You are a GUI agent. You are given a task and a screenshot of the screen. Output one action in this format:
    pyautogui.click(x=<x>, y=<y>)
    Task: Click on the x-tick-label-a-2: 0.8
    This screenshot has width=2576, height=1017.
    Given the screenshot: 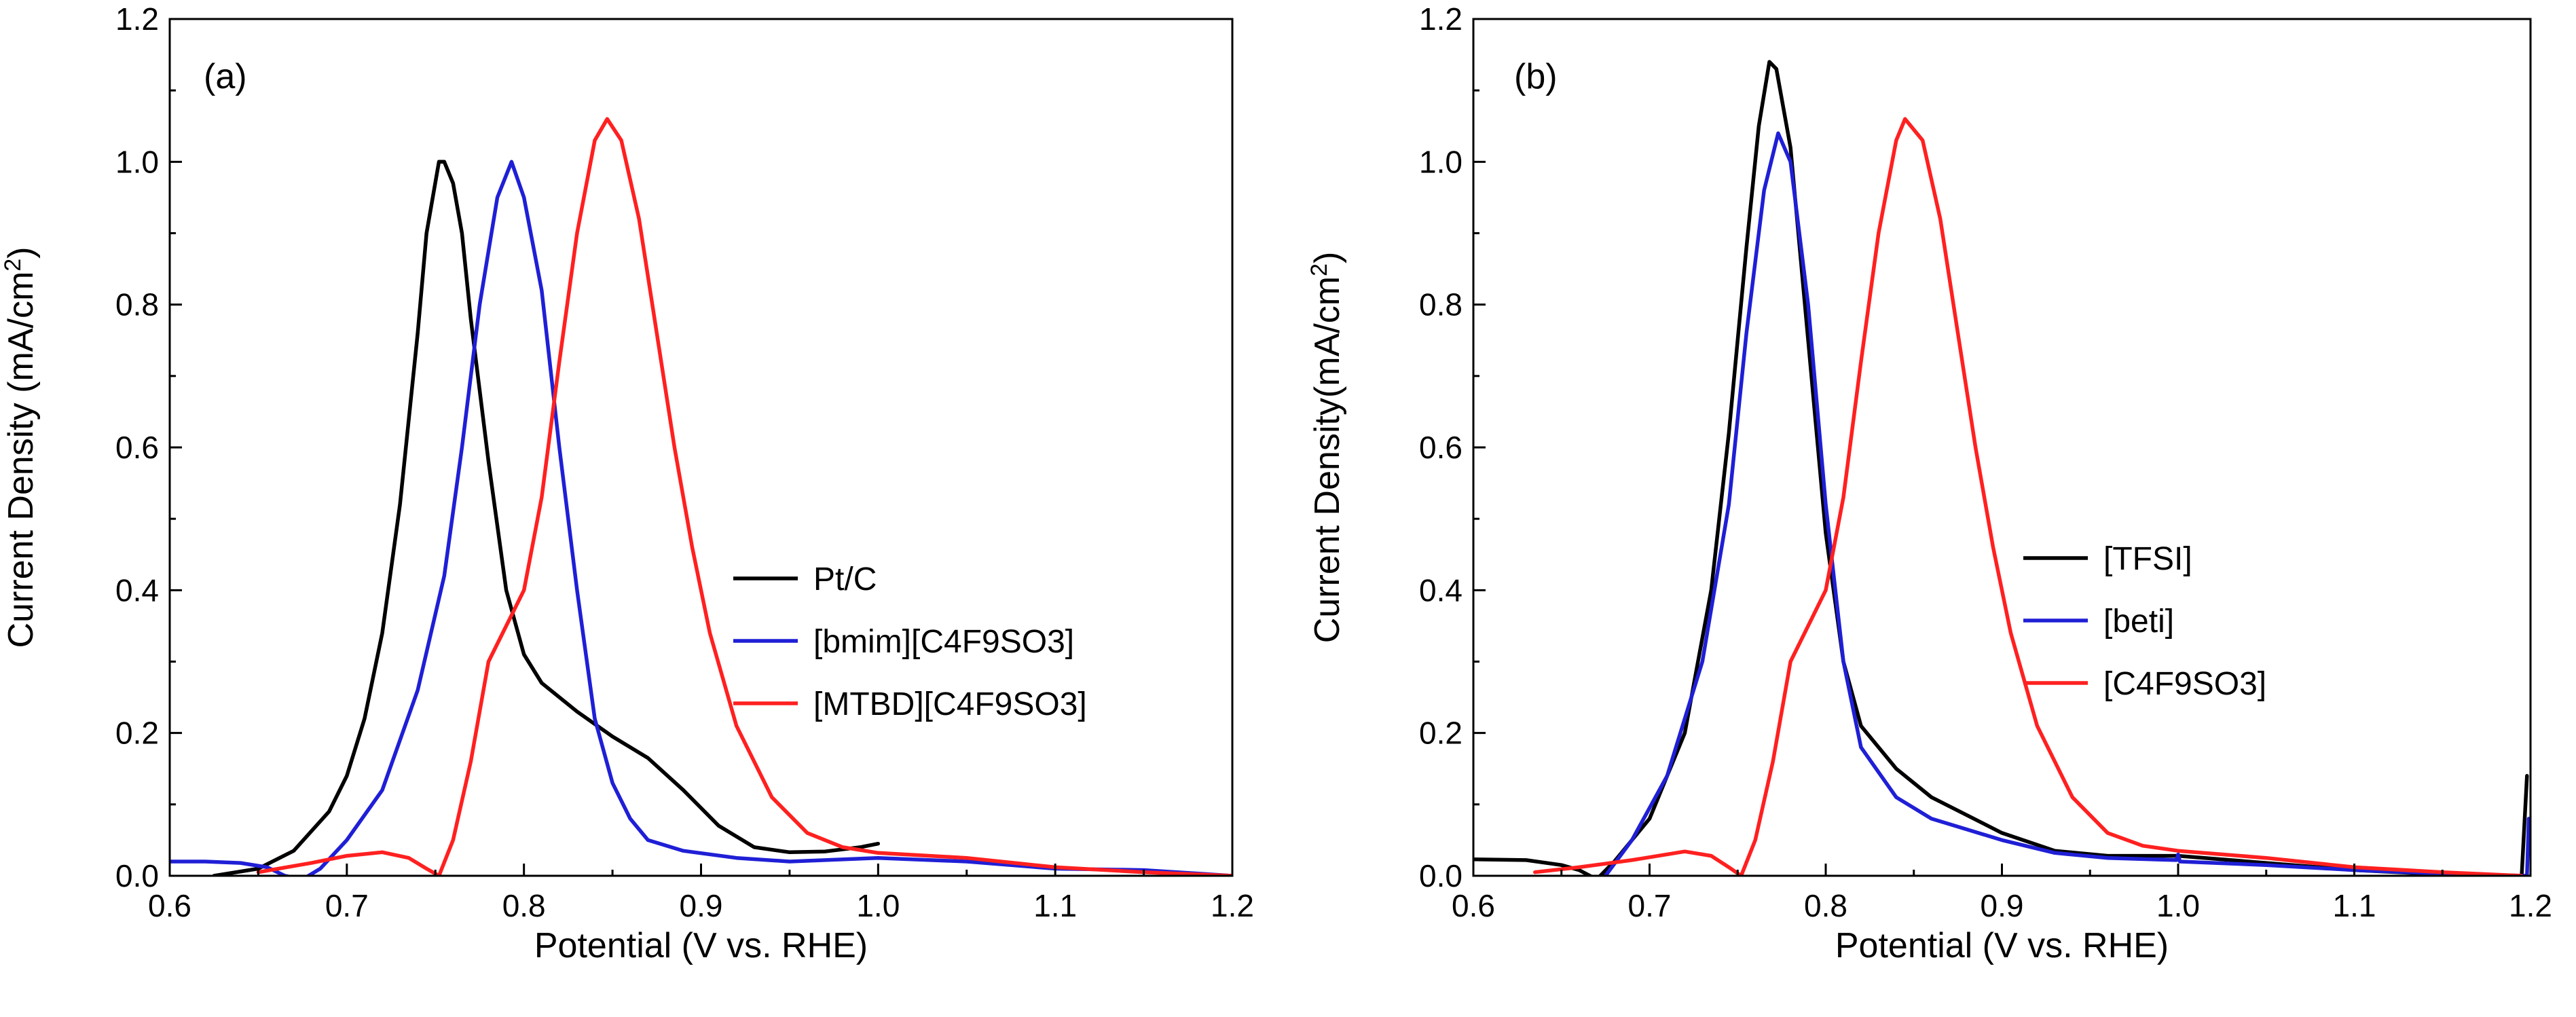 What is the action you would take?
    pyautogui.click(x=524, y=905)
    